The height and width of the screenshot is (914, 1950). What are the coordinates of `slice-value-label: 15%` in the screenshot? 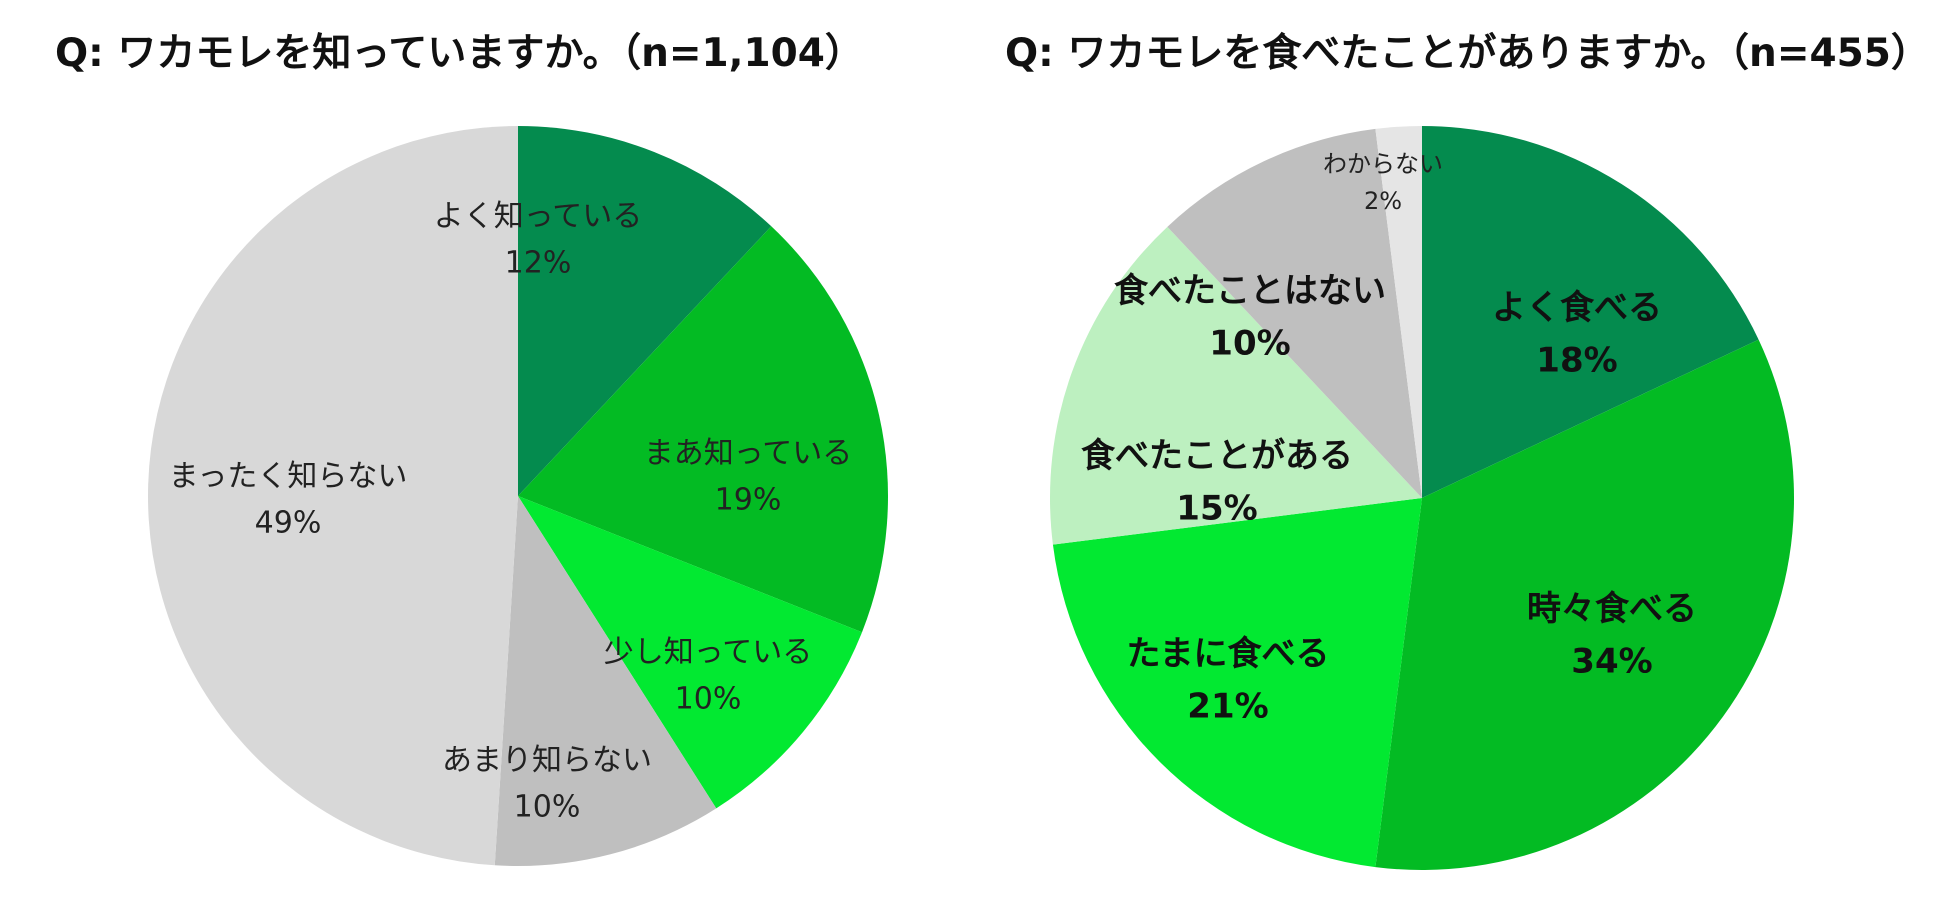 It's located at (1216, 509).